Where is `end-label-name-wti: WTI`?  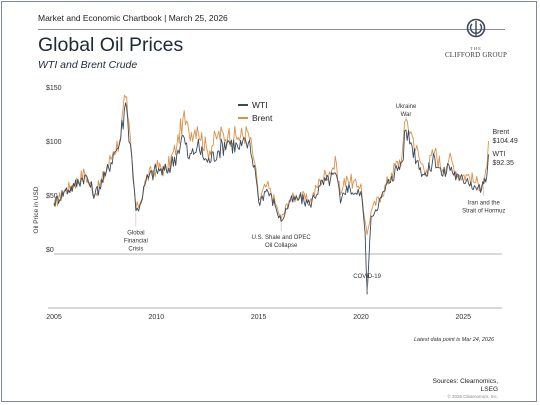 end-label-name-wti: WTI is located at coordinates (498, 154).